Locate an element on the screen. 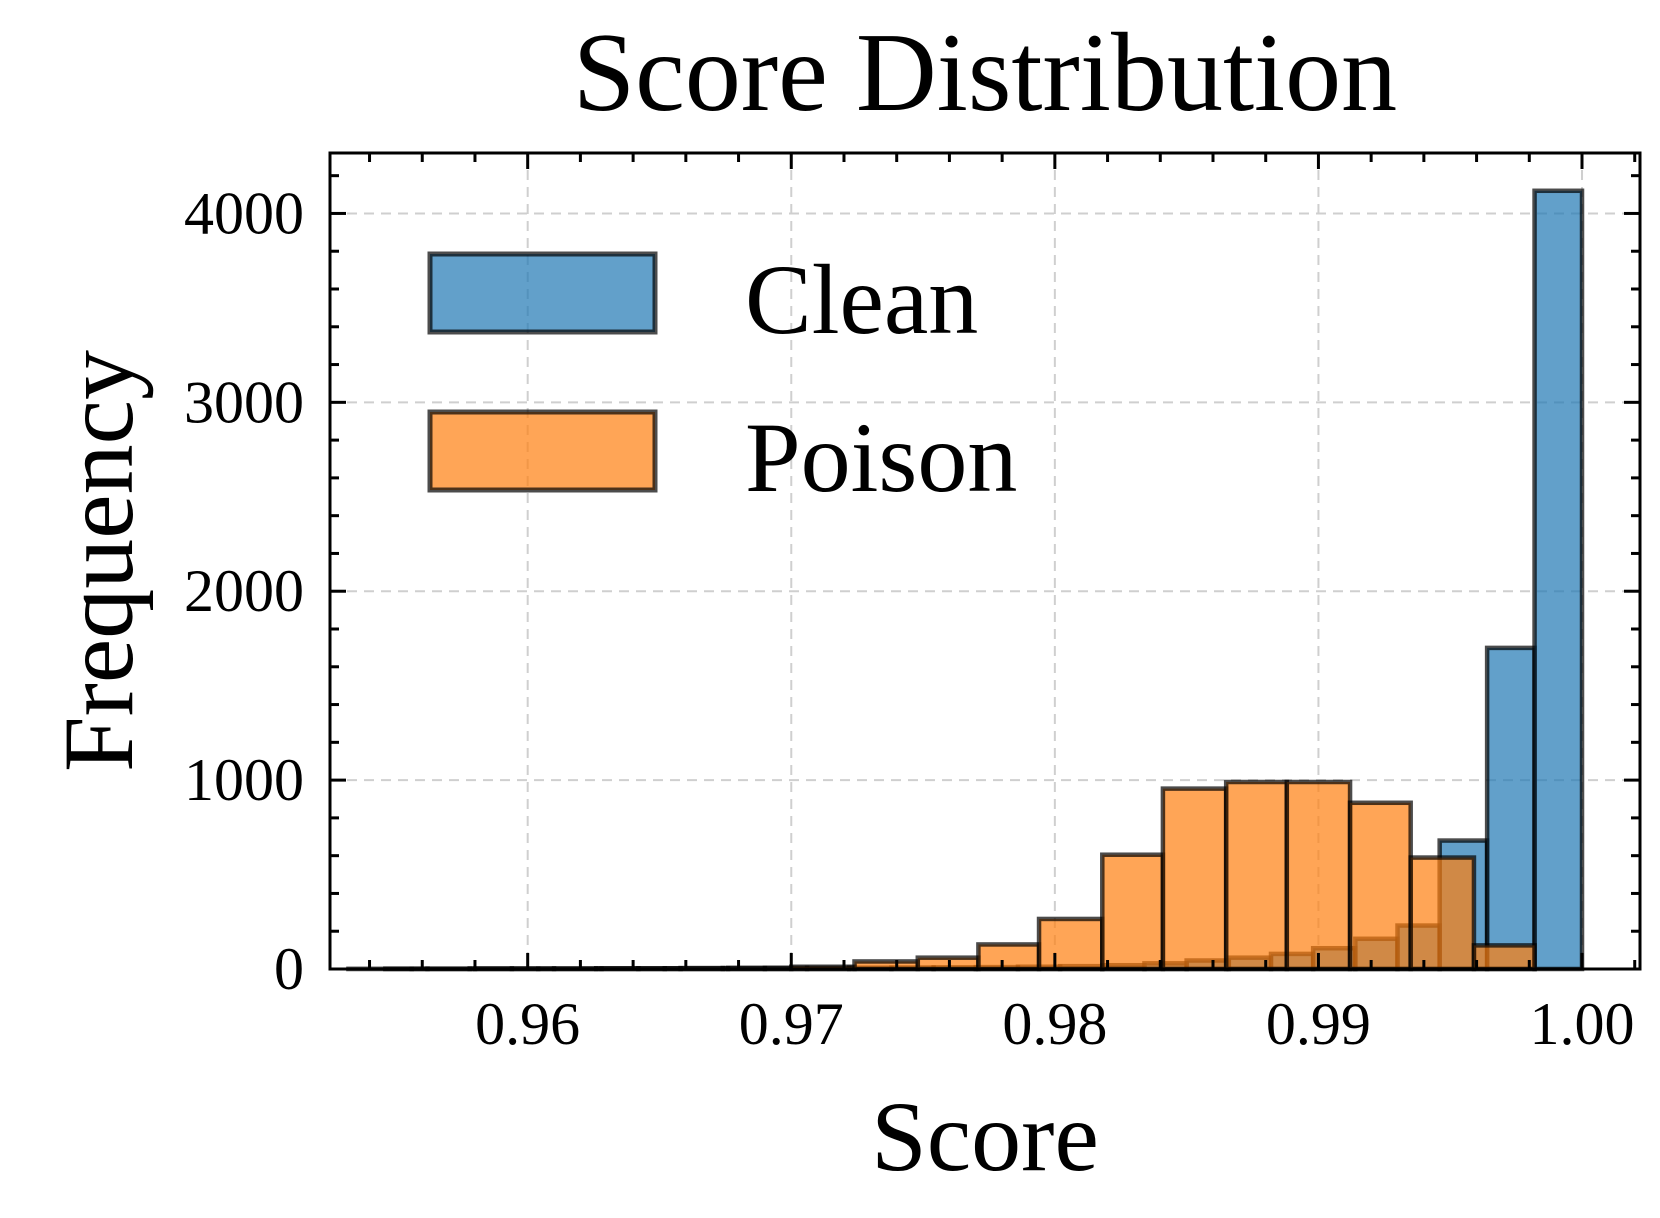 The image size is (1660, 1218). legend-label-poison: Poison is located at coordinates (881, 457).